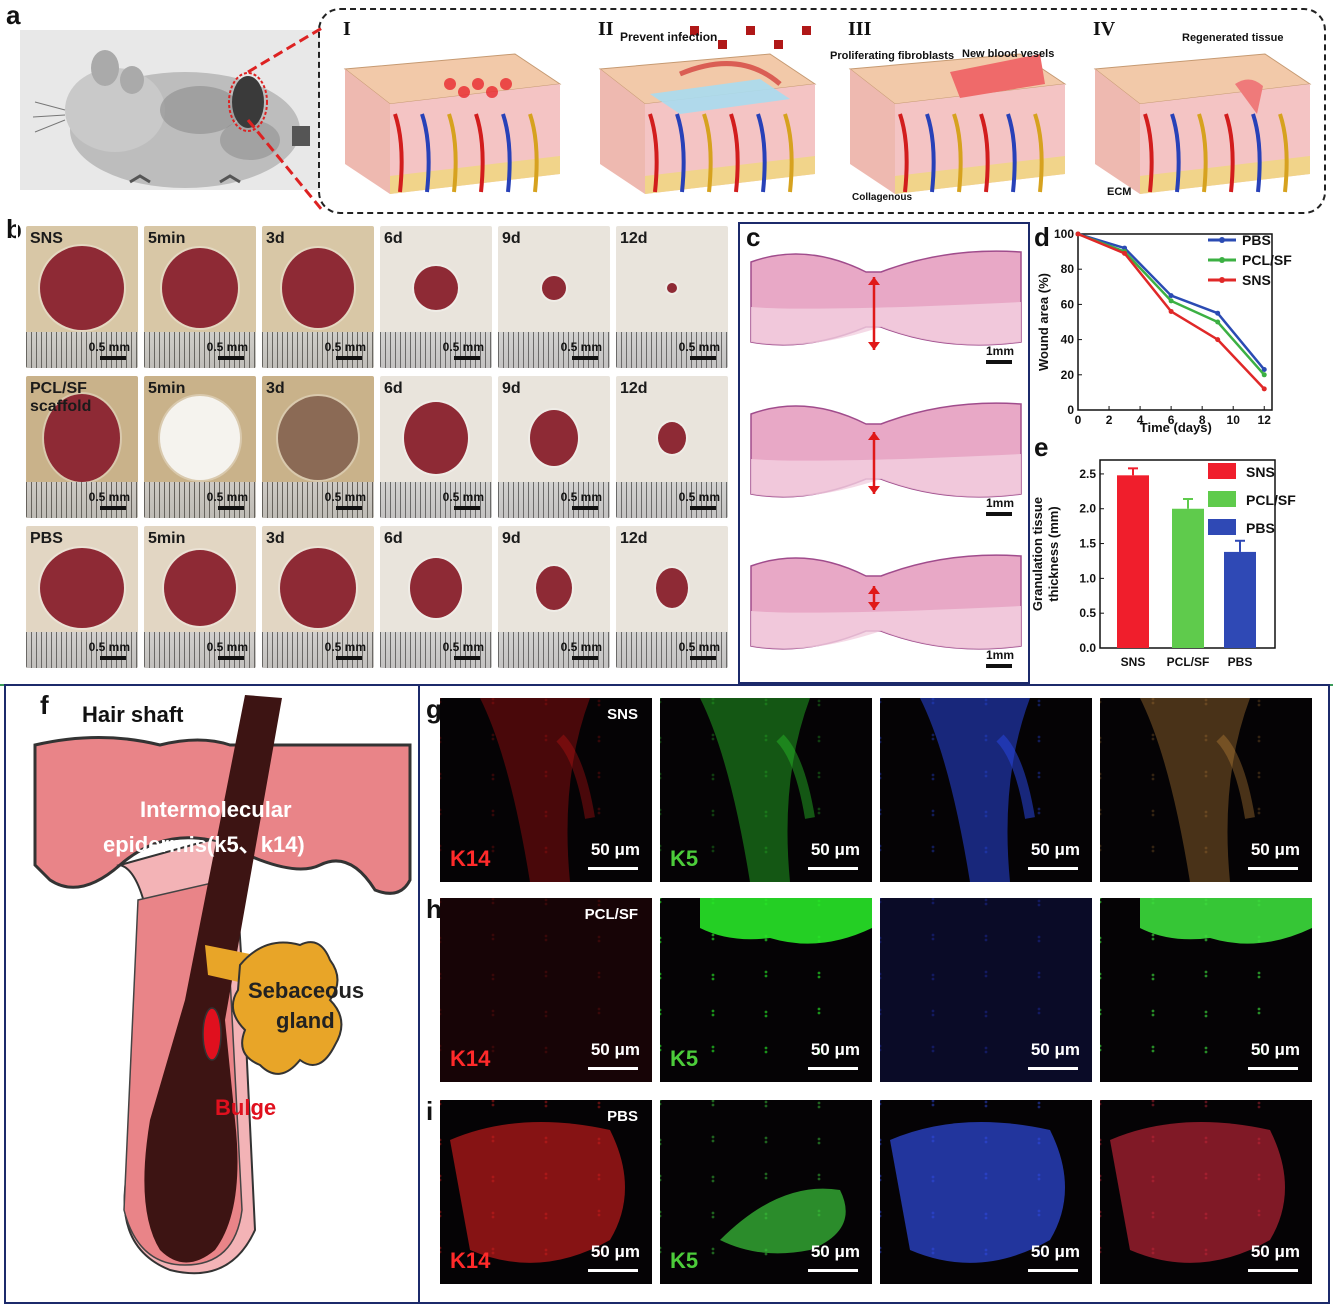  Describe the element at coordinates (450, 109) in the screenshot. I see `wound-stage-1: I` at that location.